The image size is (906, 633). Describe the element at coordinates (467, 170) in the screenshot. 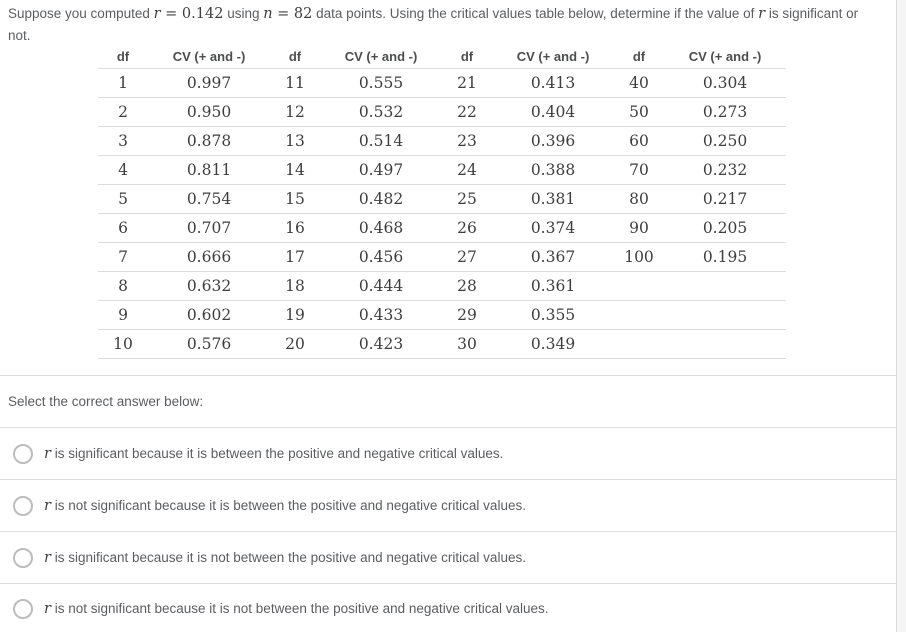

I see `df-value-cell: 24` at that location.